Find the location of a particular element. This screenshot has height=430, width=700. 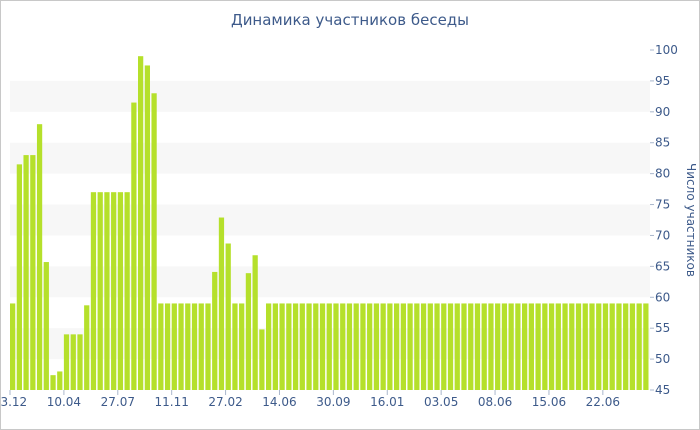

x-tick-label: 22.06 is located at coordinates (603, 402).